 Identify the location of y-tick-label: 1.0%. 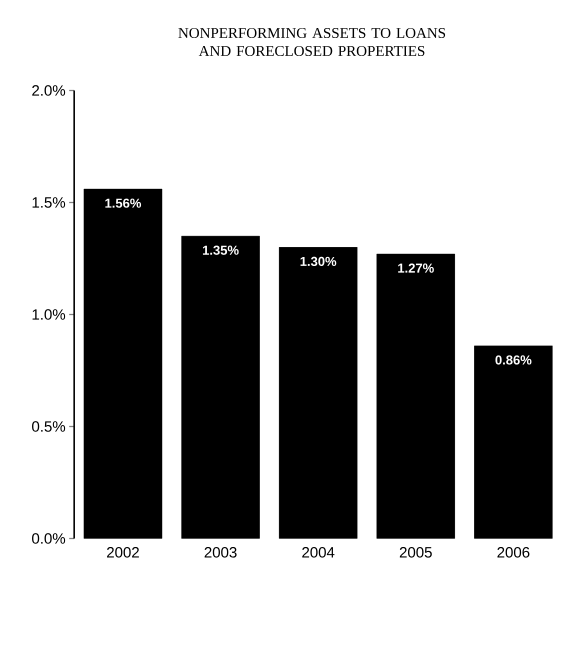
(49, 314).